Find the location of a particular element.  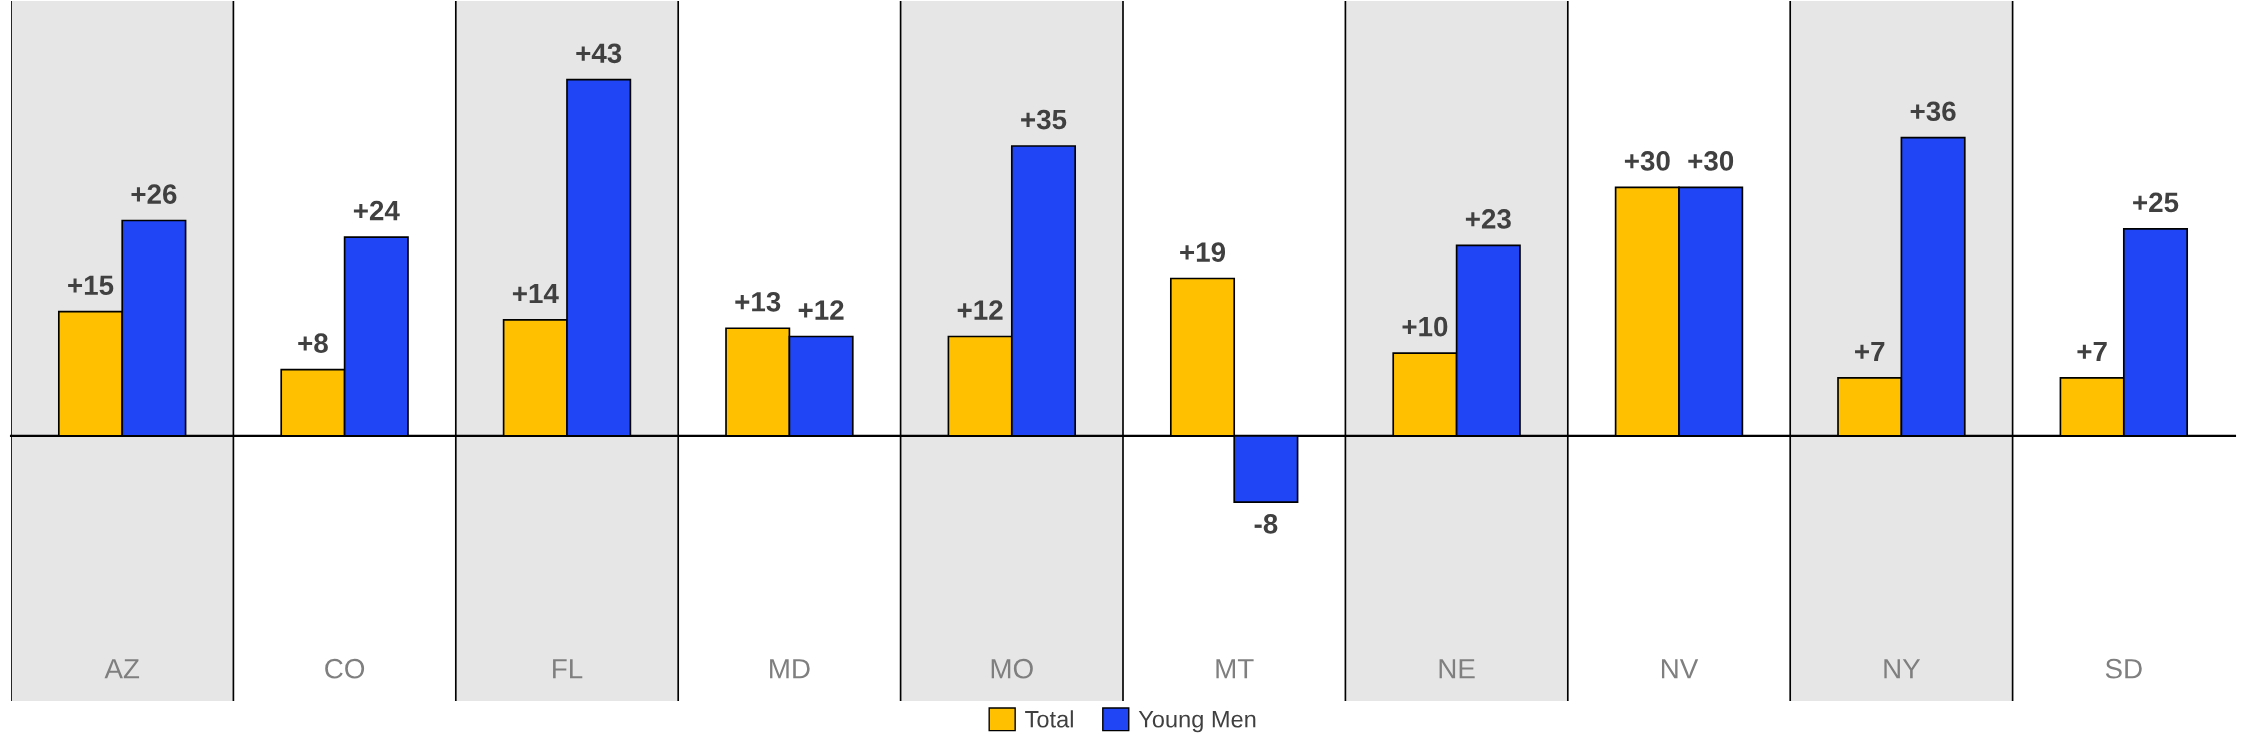

data-label: -8 is located at coordinates (1266, 524).